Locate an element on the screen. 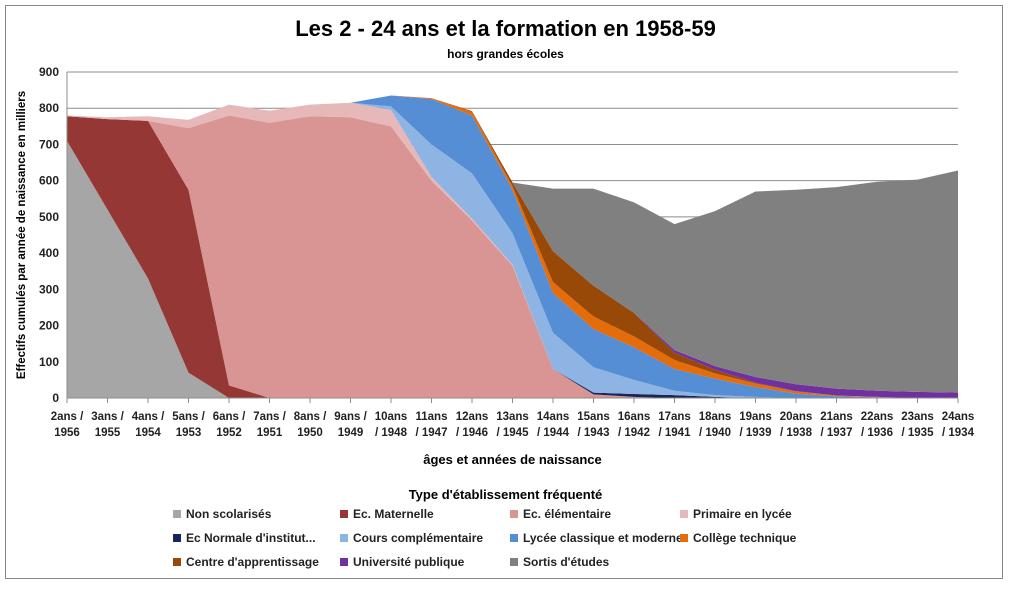 This screenshot has width=1011, height=589. x-tick-label: 7ans / is located at coordinates (269, 417).